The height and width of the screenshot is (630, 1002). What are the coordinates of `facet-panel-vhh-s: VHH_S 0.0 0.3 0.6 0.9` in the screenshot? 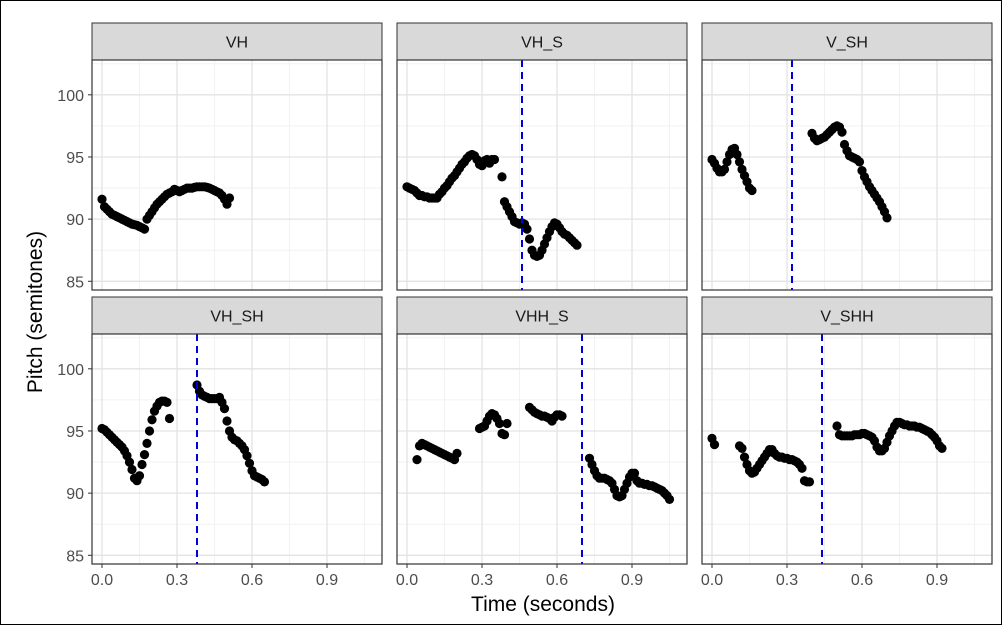 It's located at (542, 442).